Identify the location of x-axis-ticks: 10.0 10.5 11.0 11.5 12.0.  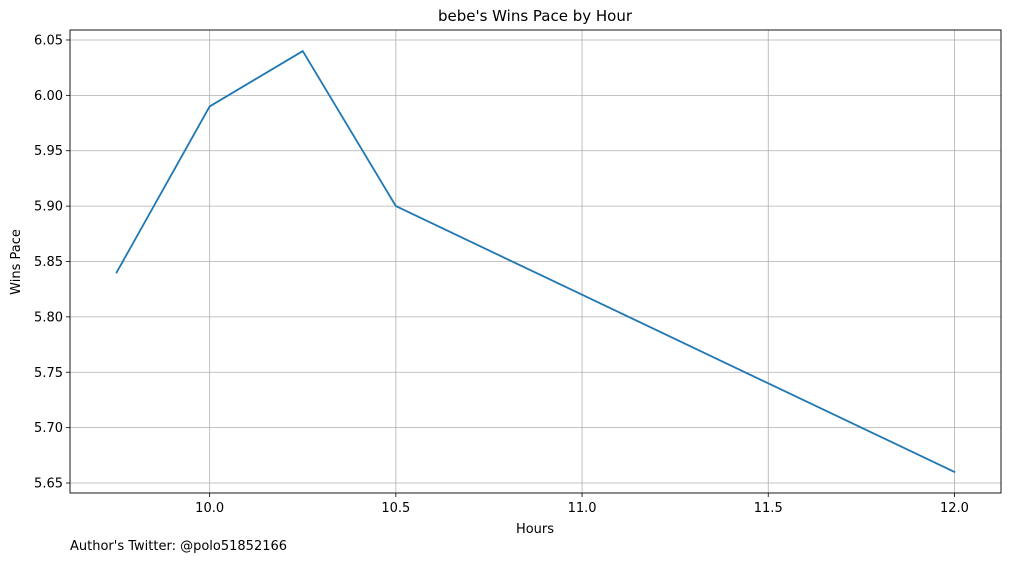
(582, 504).